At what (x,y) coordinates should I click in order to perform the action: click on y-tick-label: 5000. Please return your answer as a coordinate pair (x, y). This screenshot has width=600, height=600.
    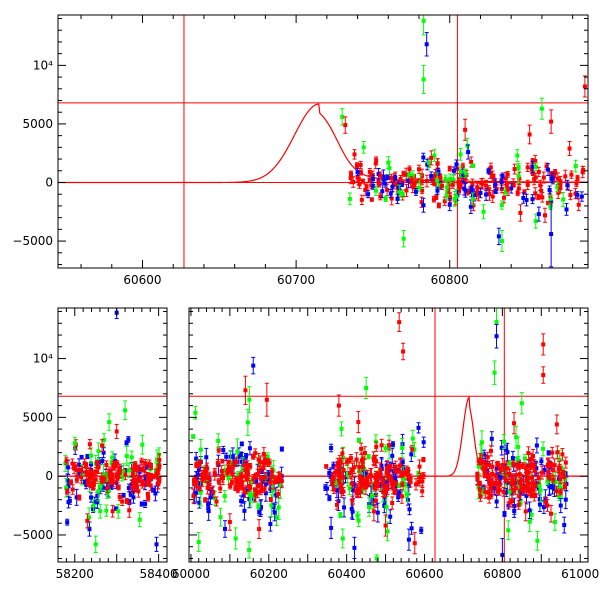
    Looking at the image, I should click on (37, 124).